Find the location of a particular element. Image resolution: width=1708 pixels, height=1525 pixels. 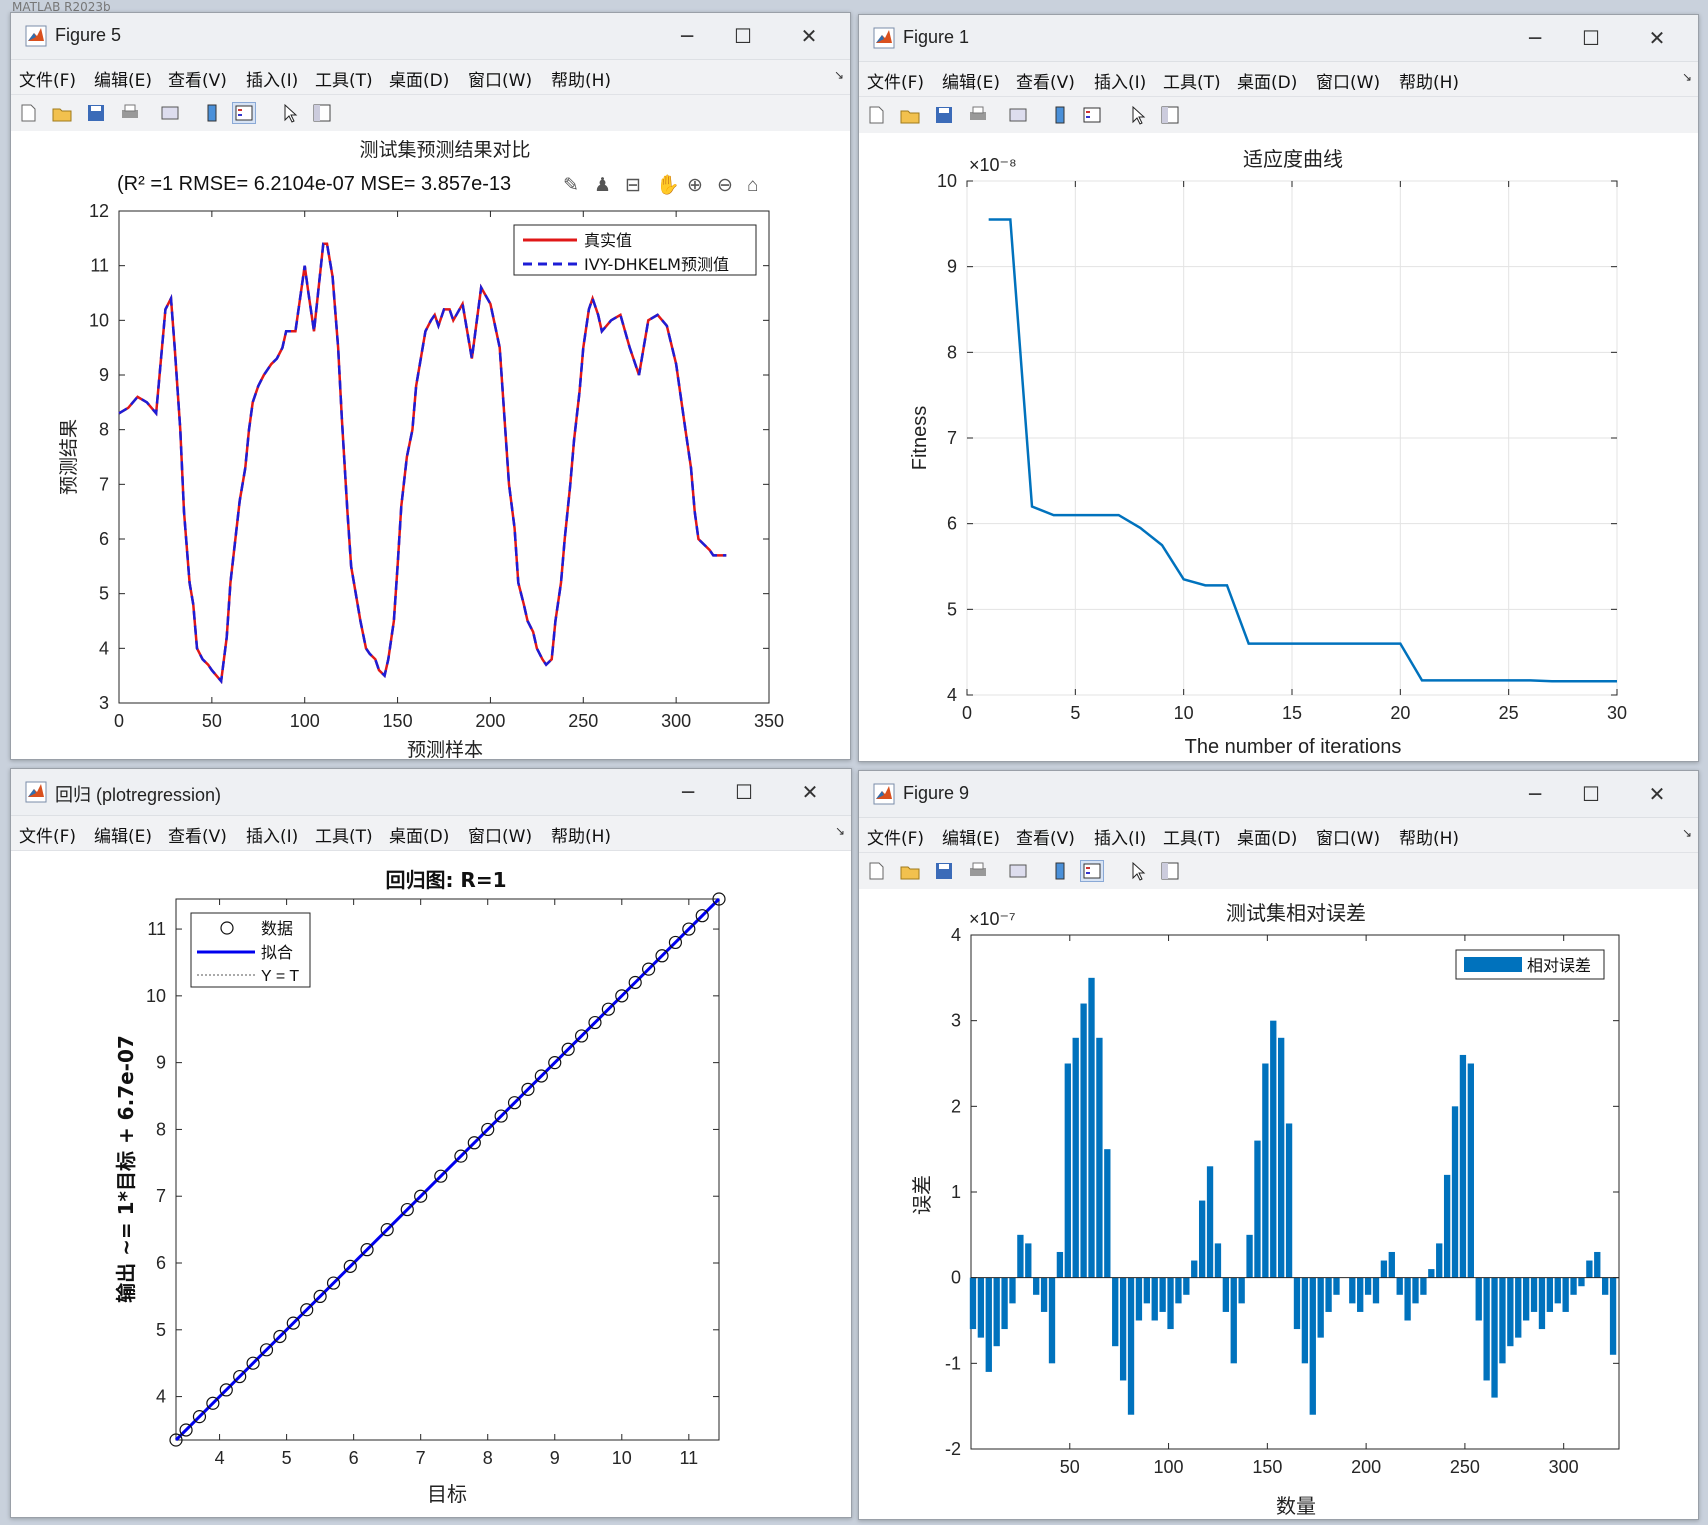

rotate-icon: ⊟ is located at coordinates (633, 185).